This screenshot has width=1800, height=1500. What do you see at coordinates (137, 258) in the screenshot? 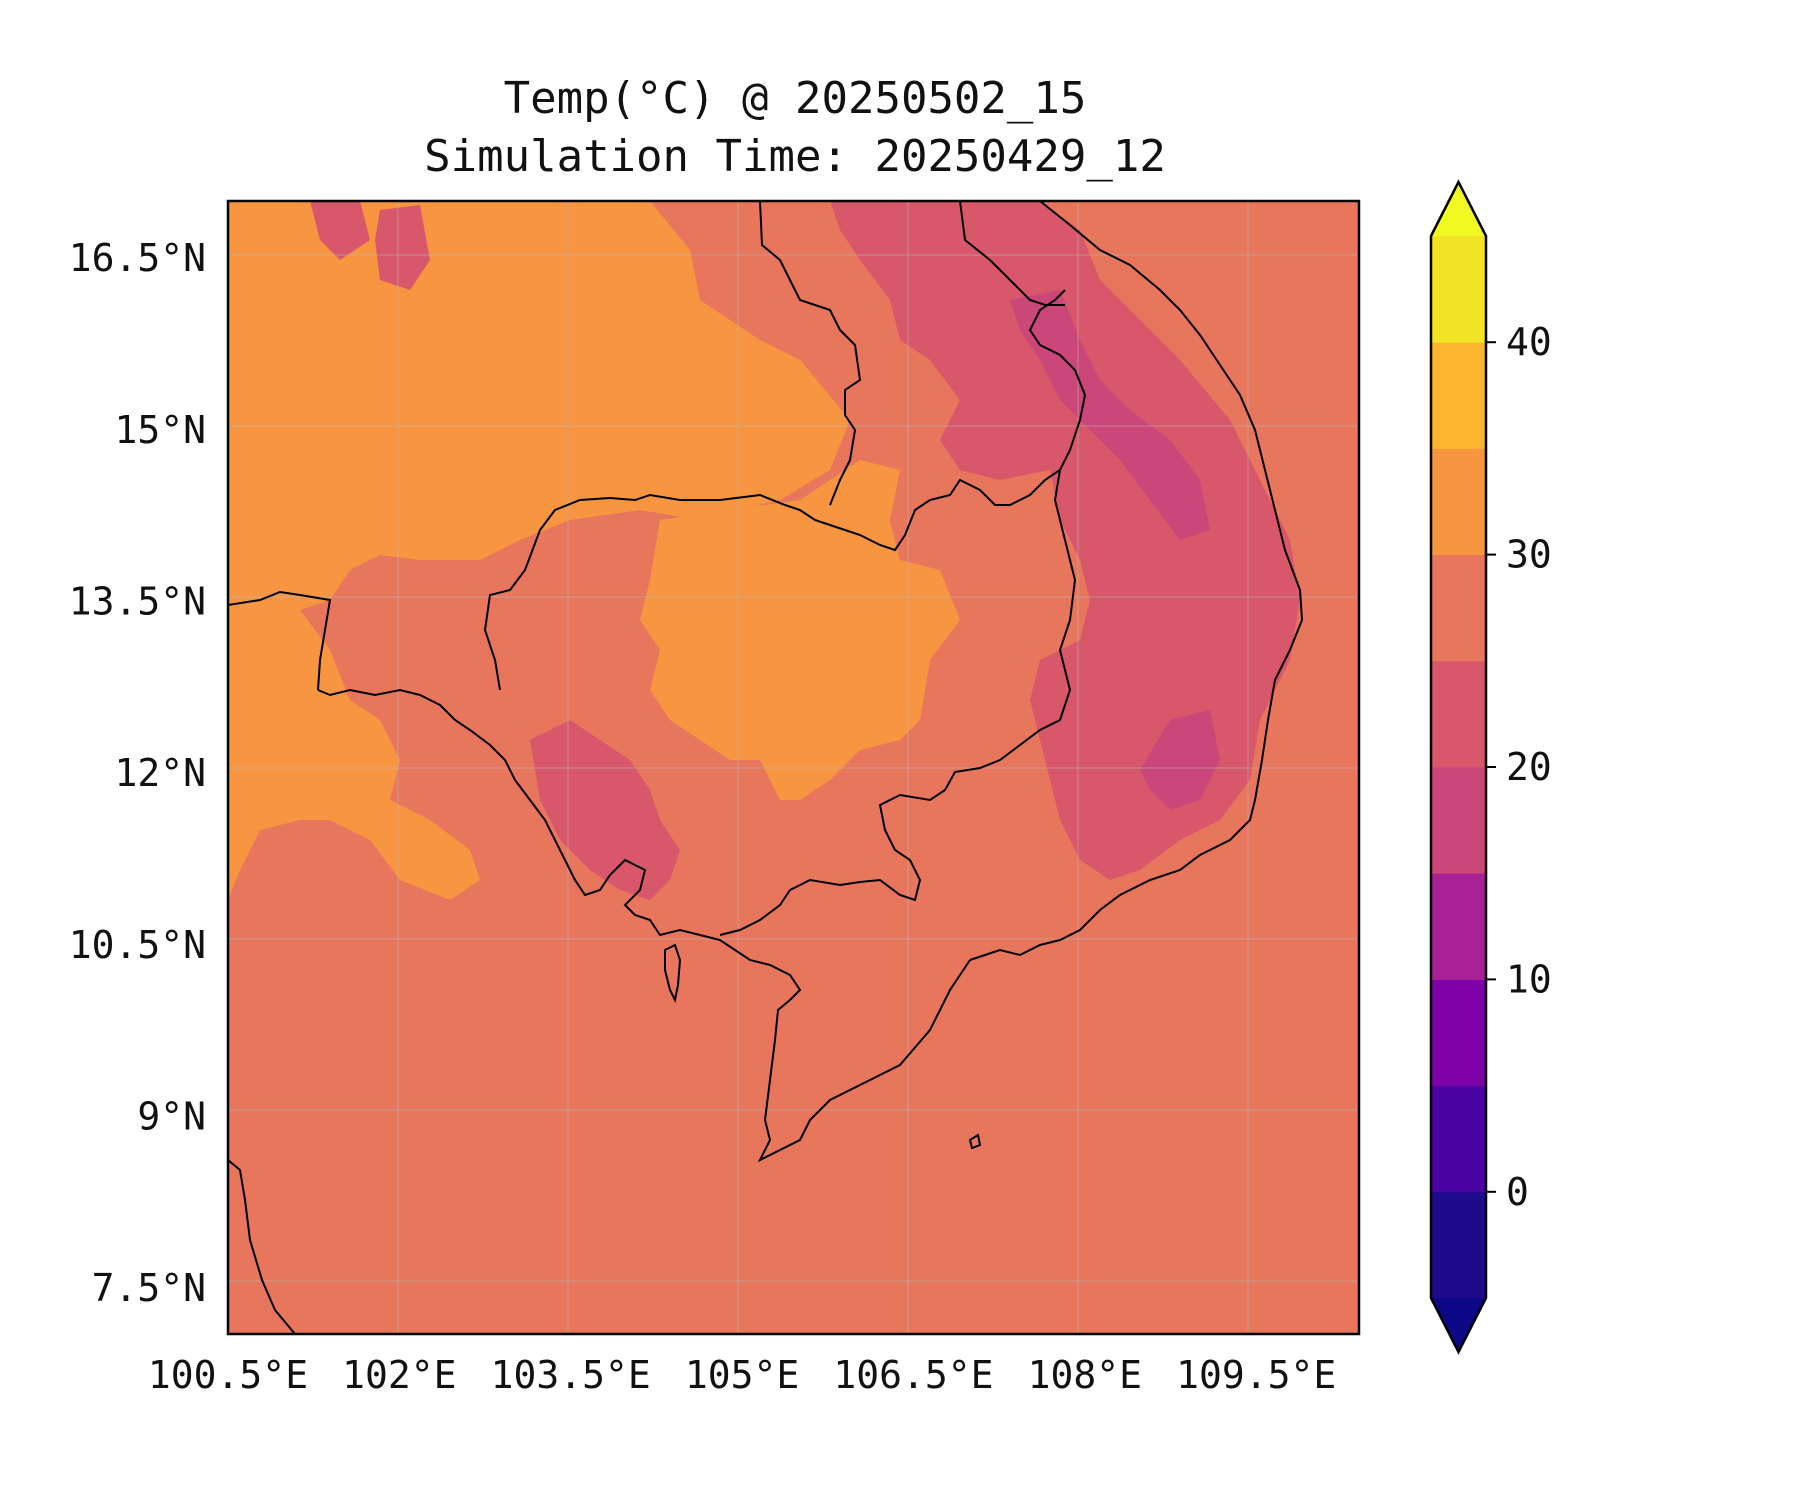
I see `y-tick-label: 16.5°N` at bounding box center [137, 258].